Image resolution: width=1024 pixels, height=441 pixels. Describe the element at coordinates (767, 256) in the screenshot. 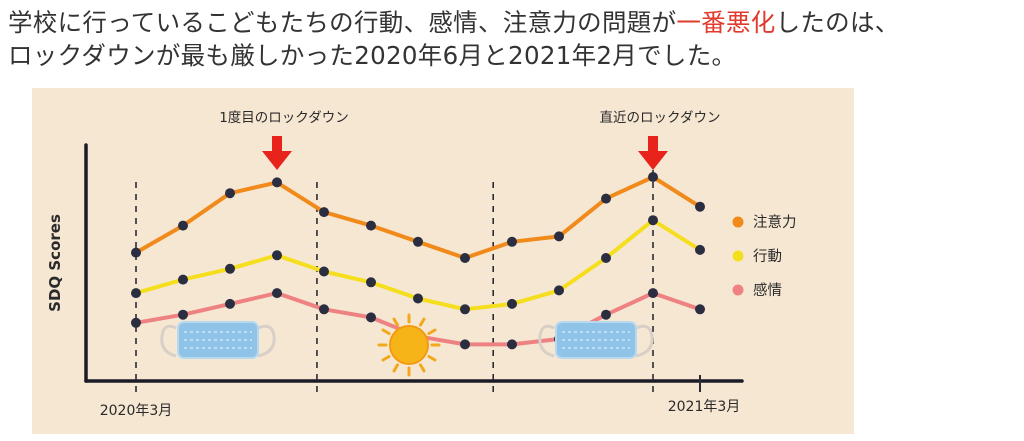

I see `legend-label: 行動` at that location.